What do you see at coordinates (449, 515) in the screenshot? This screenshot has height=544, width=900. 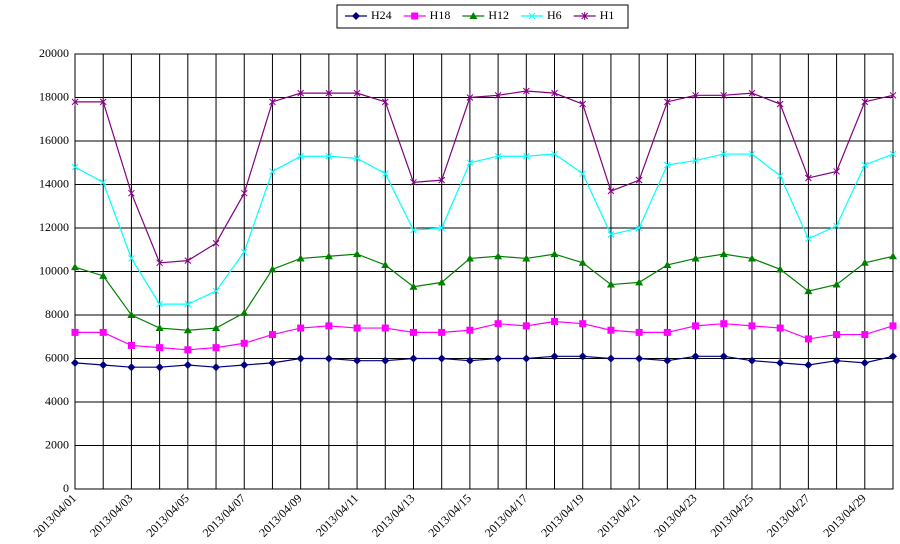 I see `x-tick-label: 2013/04/15` at bounding box center [449, 515].